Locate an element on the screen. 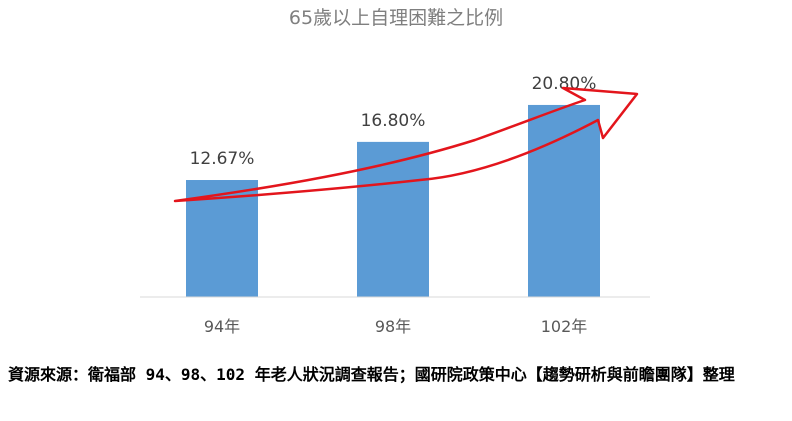  data-label-0: 12.67% is located at coordinates (222, 159).